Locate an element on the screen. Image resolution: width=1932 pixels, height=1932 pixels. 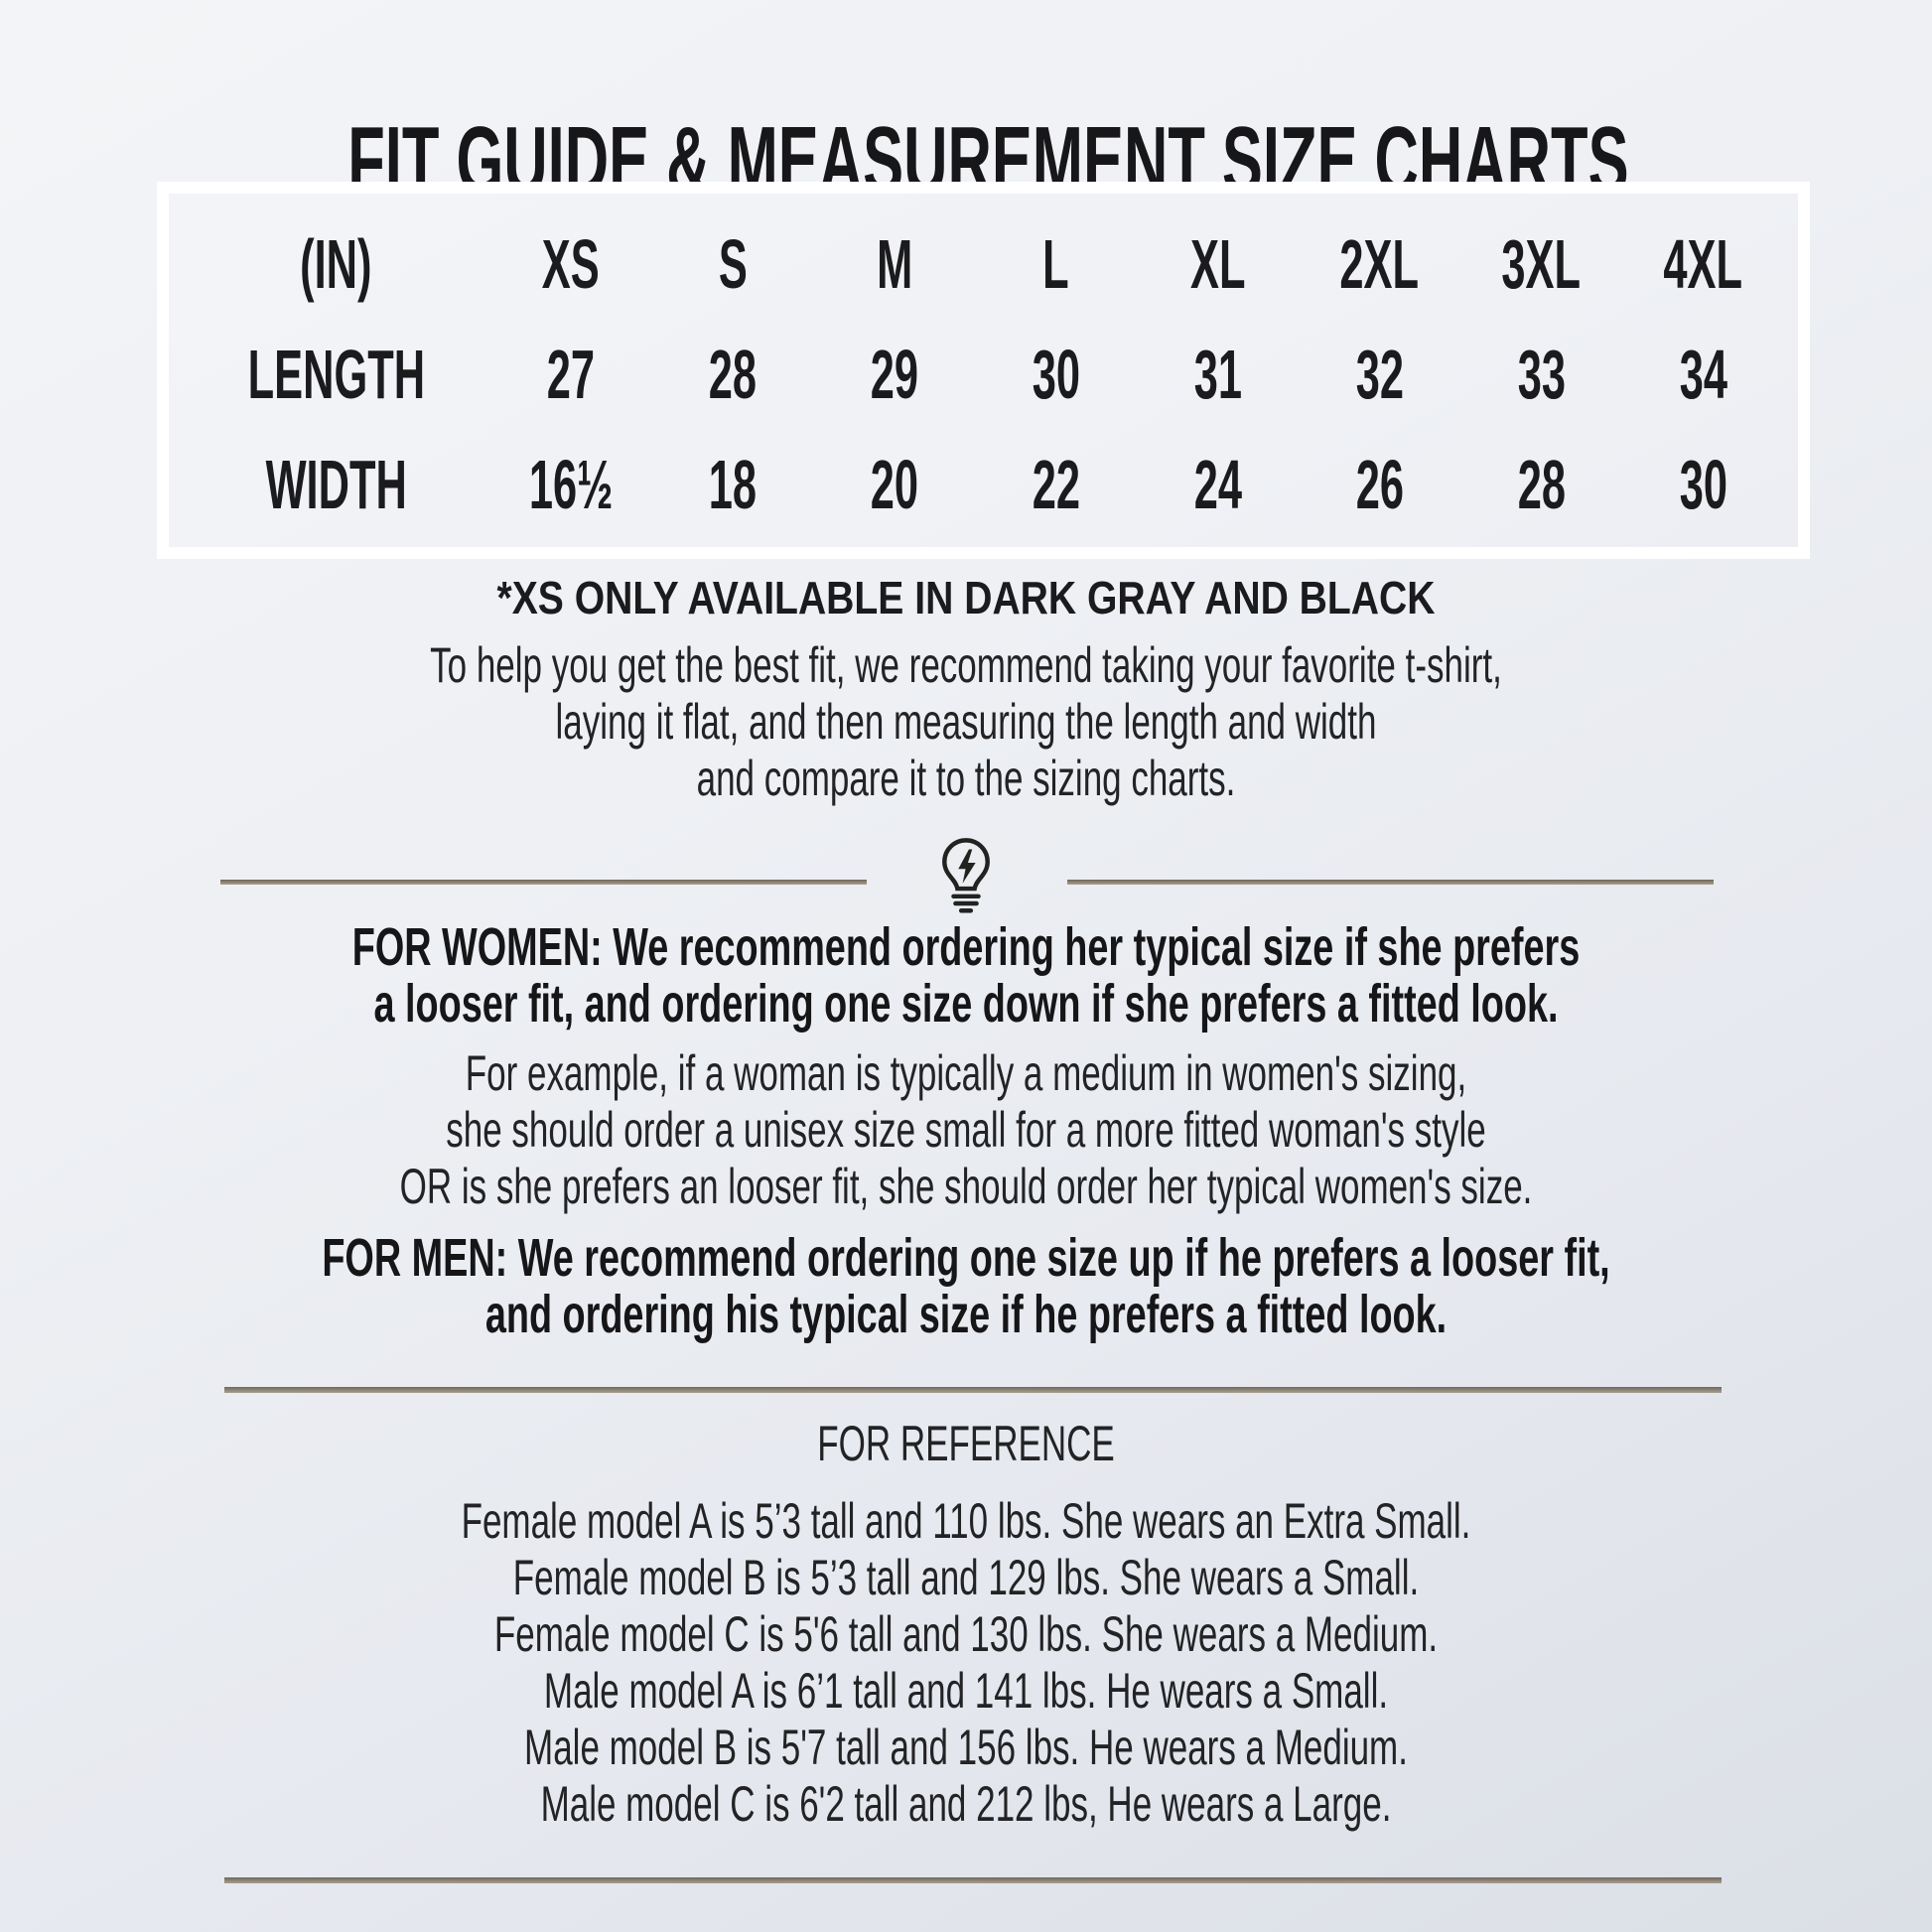
col-header-label: S is located at coordinates (733, 265).